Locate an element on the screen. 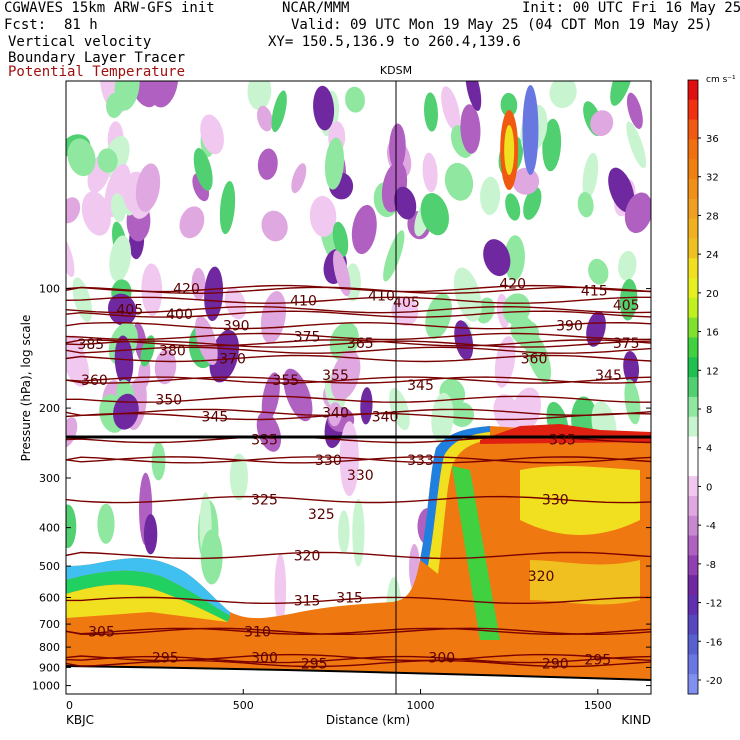 The height and width of the screenshot is (740, 740). colorbar-tick-label: -16 is located at coordinates (714, 642).